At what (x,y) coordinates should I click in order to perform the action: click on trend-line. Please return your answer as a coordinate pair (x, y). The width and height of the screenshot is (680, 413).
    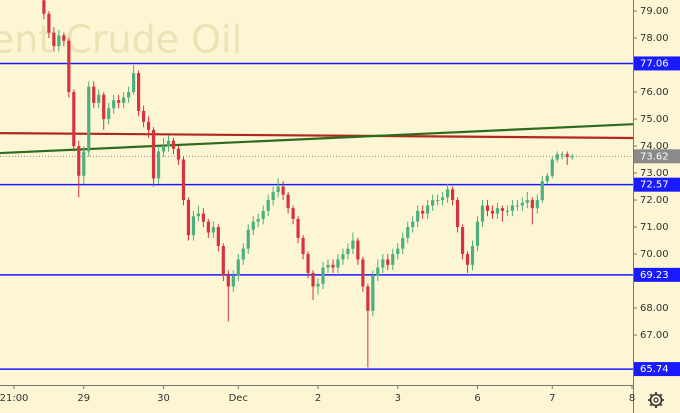
    Looking at the image, I should click on (316, 139).